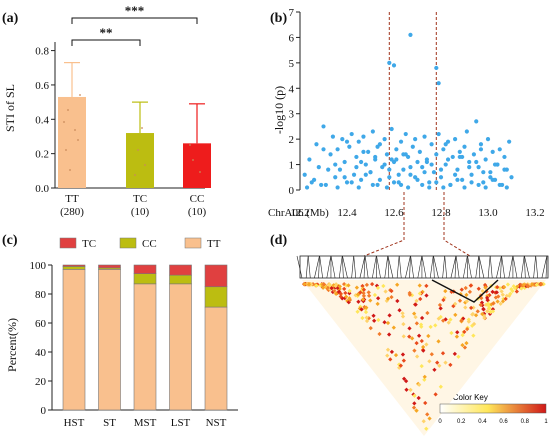 The width and height of the screenshot is (550, 442). Describe the element at coordinates (534, 213) in the screenshot. I see `chart-b-xtick-label: 13.2` at that location.